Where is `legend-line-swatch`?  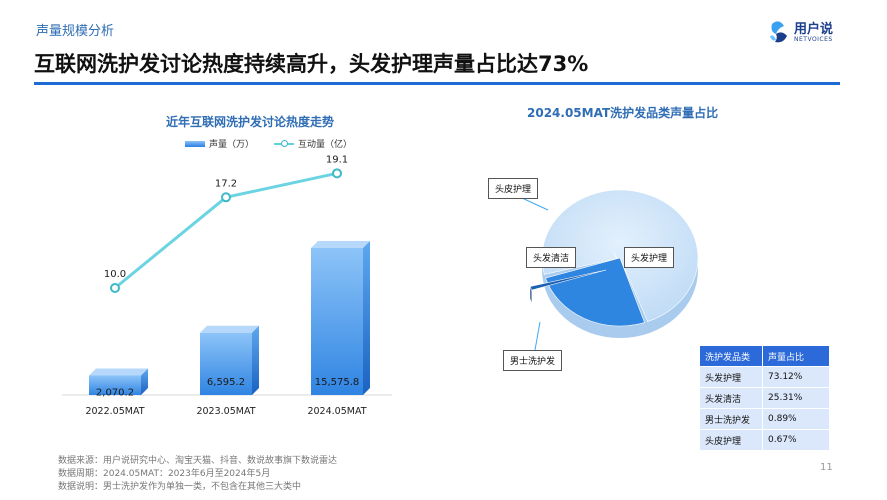 legend-line-swatch is located at coordinates (284, 143).